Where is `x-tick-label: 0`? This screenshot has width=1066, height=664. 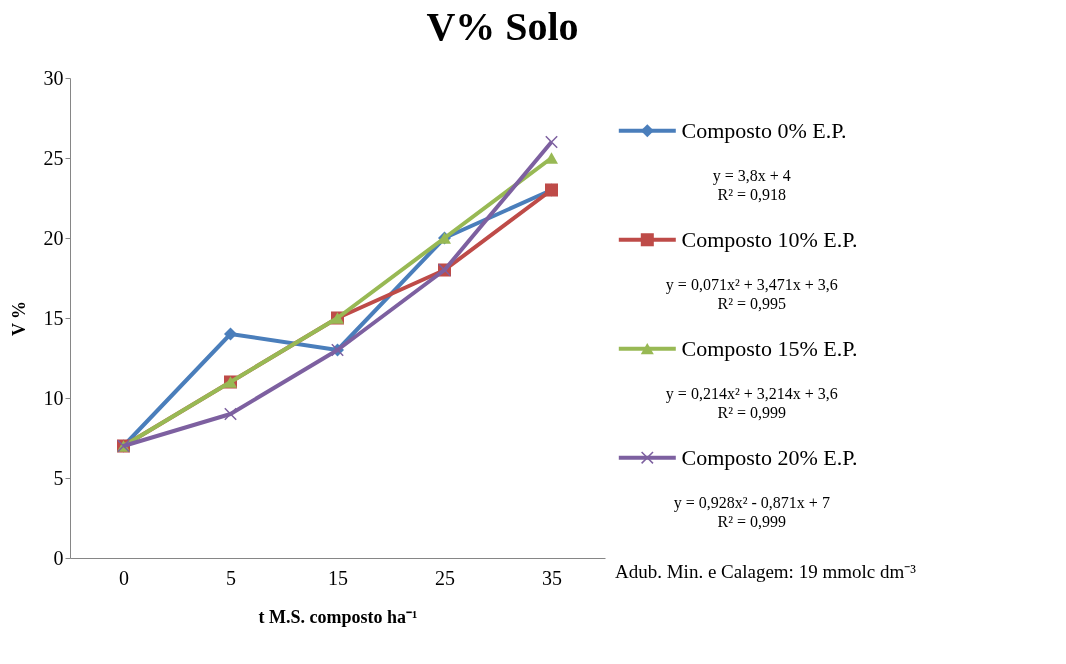
x-tick-label: 0 is located at coordinates (124, 577).